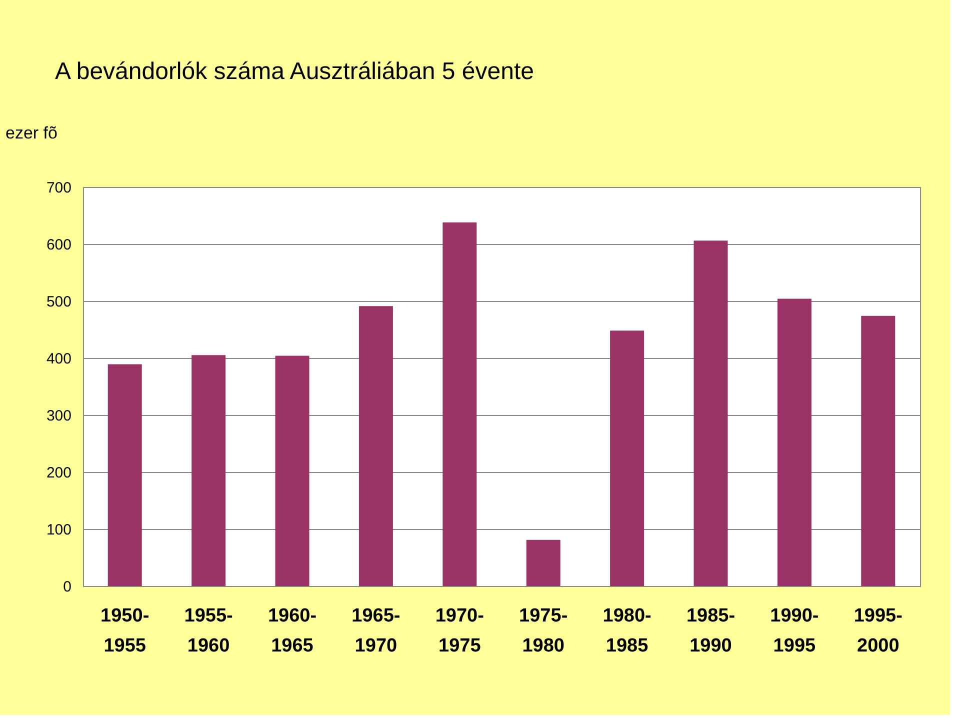  What do you see at coordinates (59, 530) in the screenshot?
I see `y-tick-label: 100` at bounding box center [59, 530].